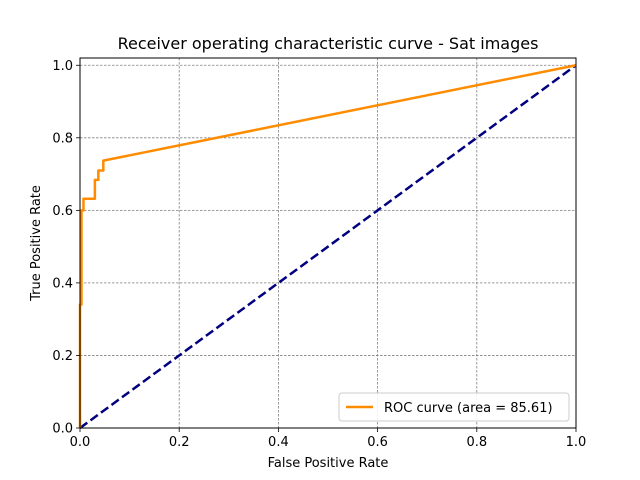 This screenshot has width=640, height=480. I want to click on y-tick-label: 0.2, so click(62, 356).